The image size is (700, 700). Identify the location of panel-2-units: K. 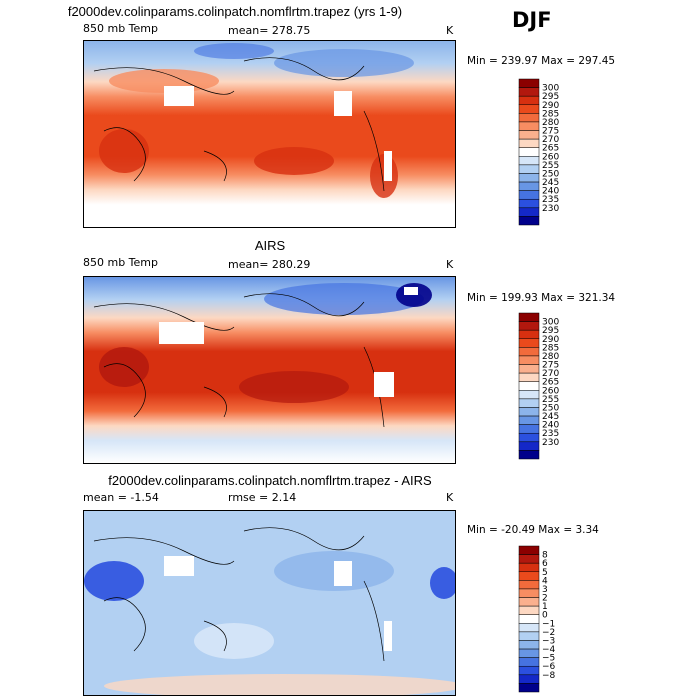
(450, 264).